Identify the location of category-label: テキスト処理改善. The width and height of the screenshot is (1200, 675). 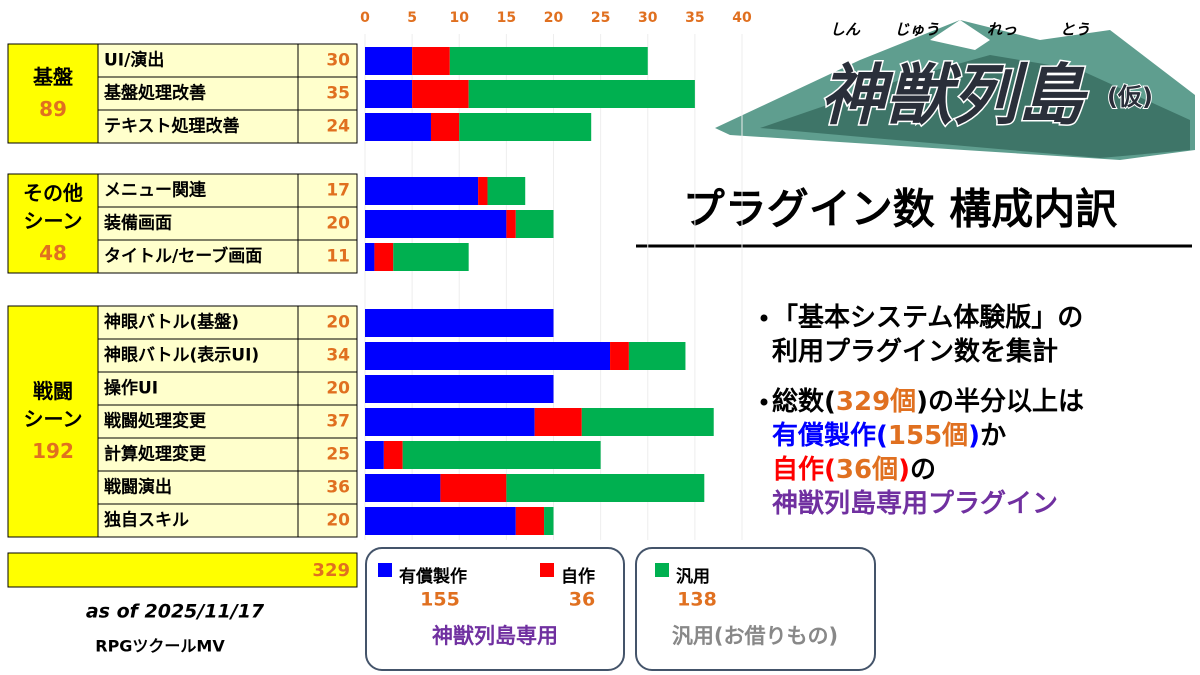
(172, 126).